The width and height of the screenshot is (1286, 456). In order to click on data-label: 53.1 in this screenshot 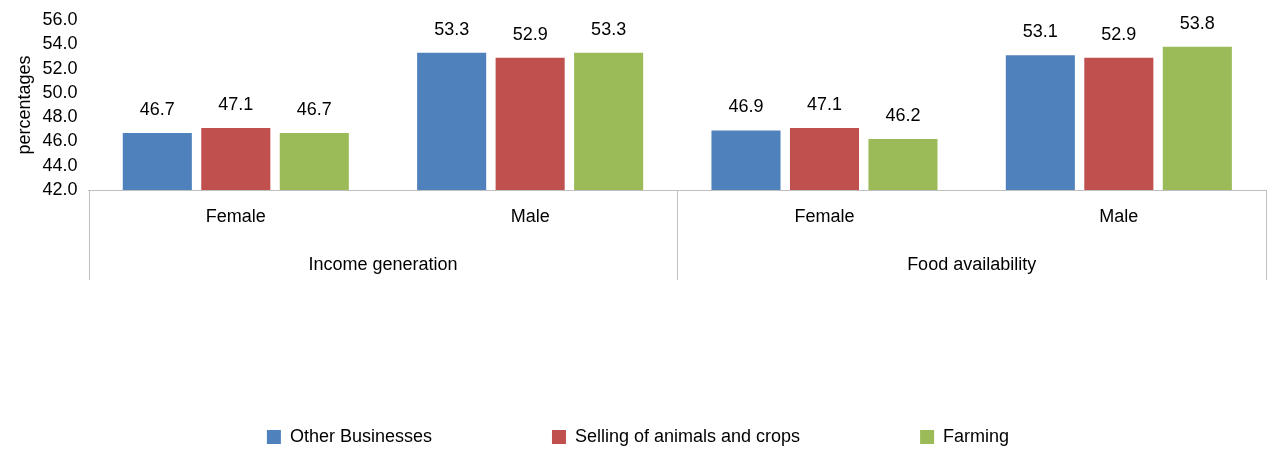, I will do `click(1040, 31)`.